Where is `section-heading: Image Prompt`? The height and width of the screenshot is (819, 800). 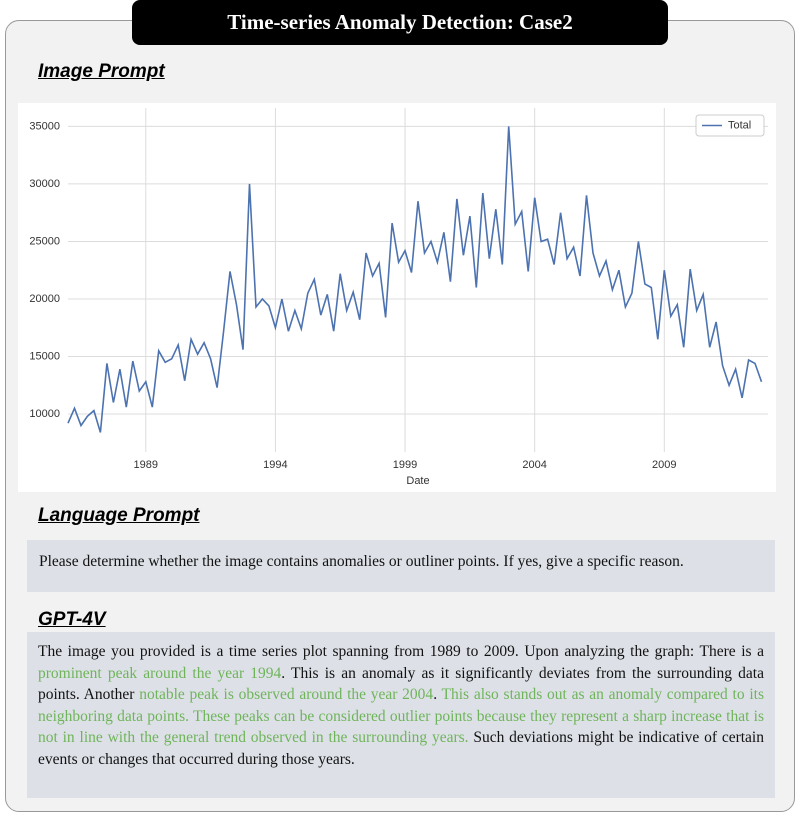
section-heading: Image Prompt is located at coordinates (101, 71).